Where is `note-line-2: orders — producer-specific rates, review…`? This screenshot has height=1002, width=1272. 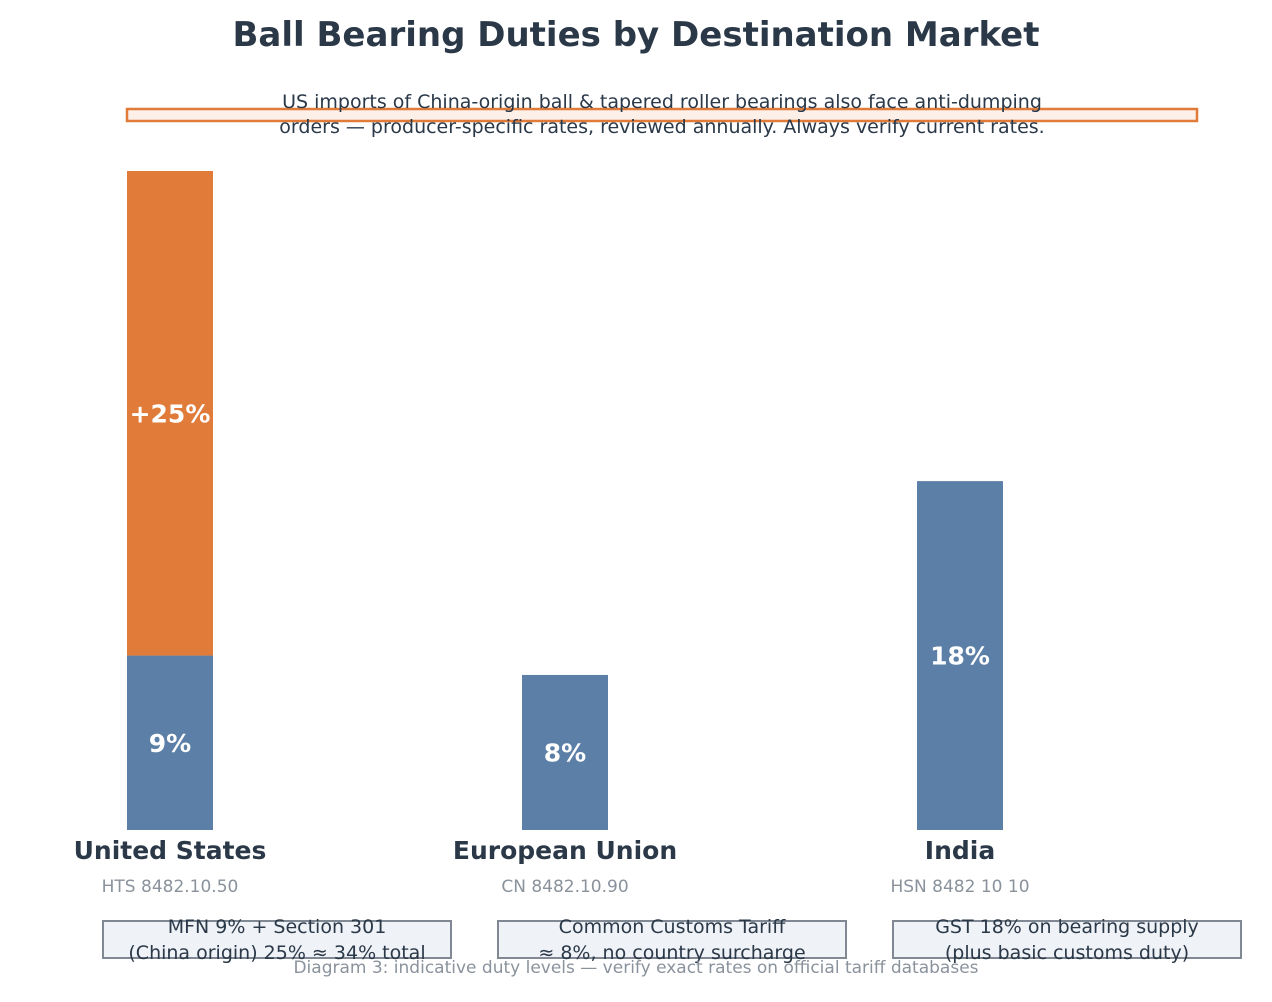 note-line-2: orders — producer-specific rates, review… is located at coordinates (661, 127).